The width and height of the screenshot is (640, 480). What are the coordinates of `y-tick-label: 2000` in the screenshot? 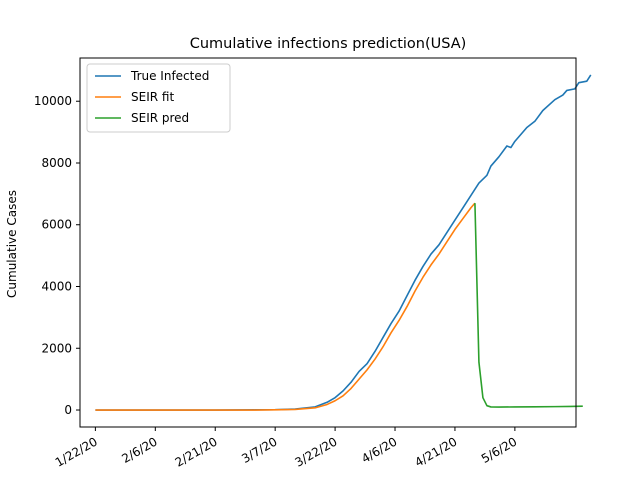 It's located at (56, 348).